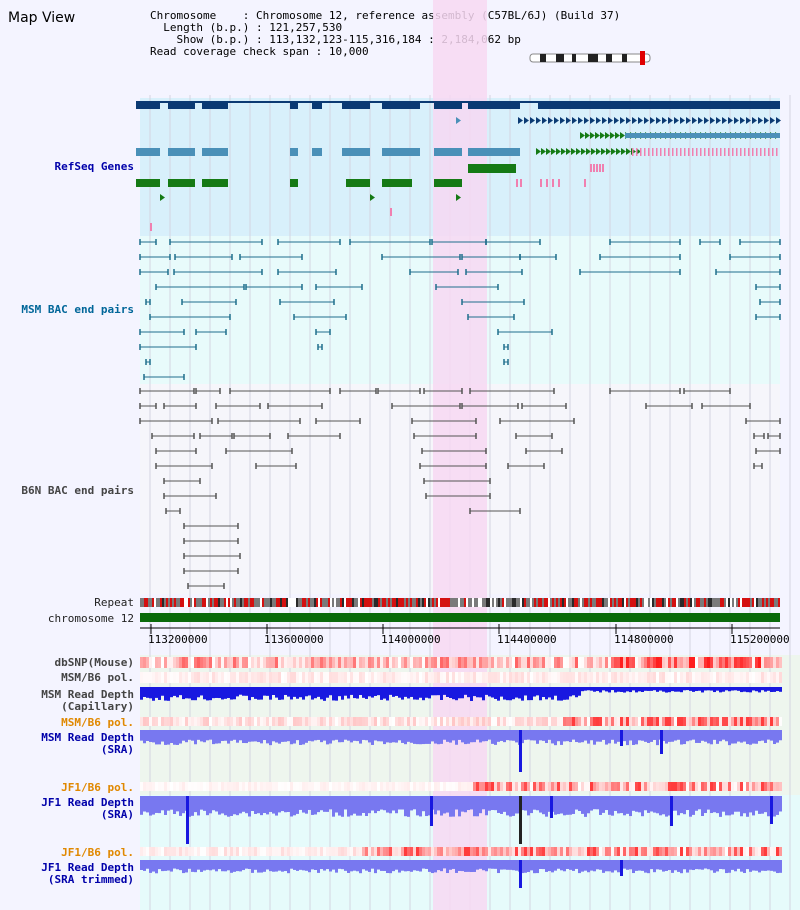  Describe the element at coordinates (90, 618) in the screenshot. I see `track-label-chromosome: chromosome 12` at that location.